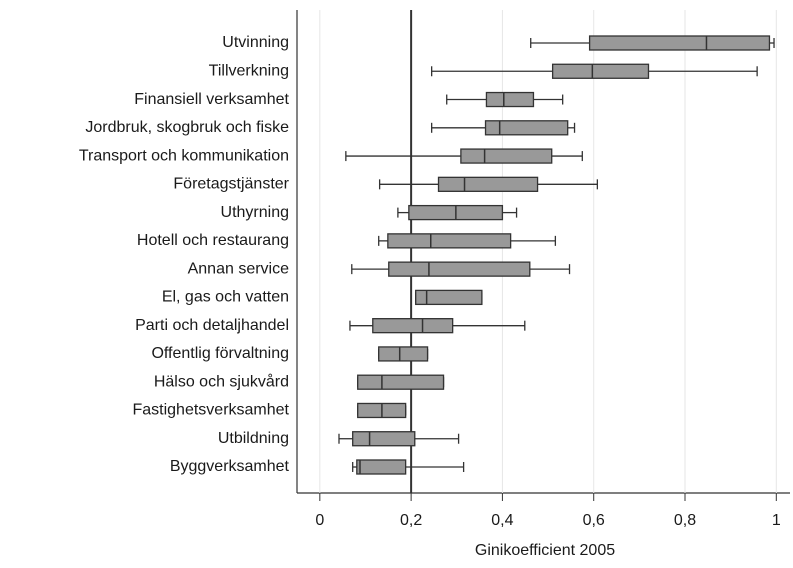 The image size is (793, 568). What do you see at coordinates (184, 155) in the screenshot?
I see `category-label: Transport och kommunikation` at bounding box center [184, 155].